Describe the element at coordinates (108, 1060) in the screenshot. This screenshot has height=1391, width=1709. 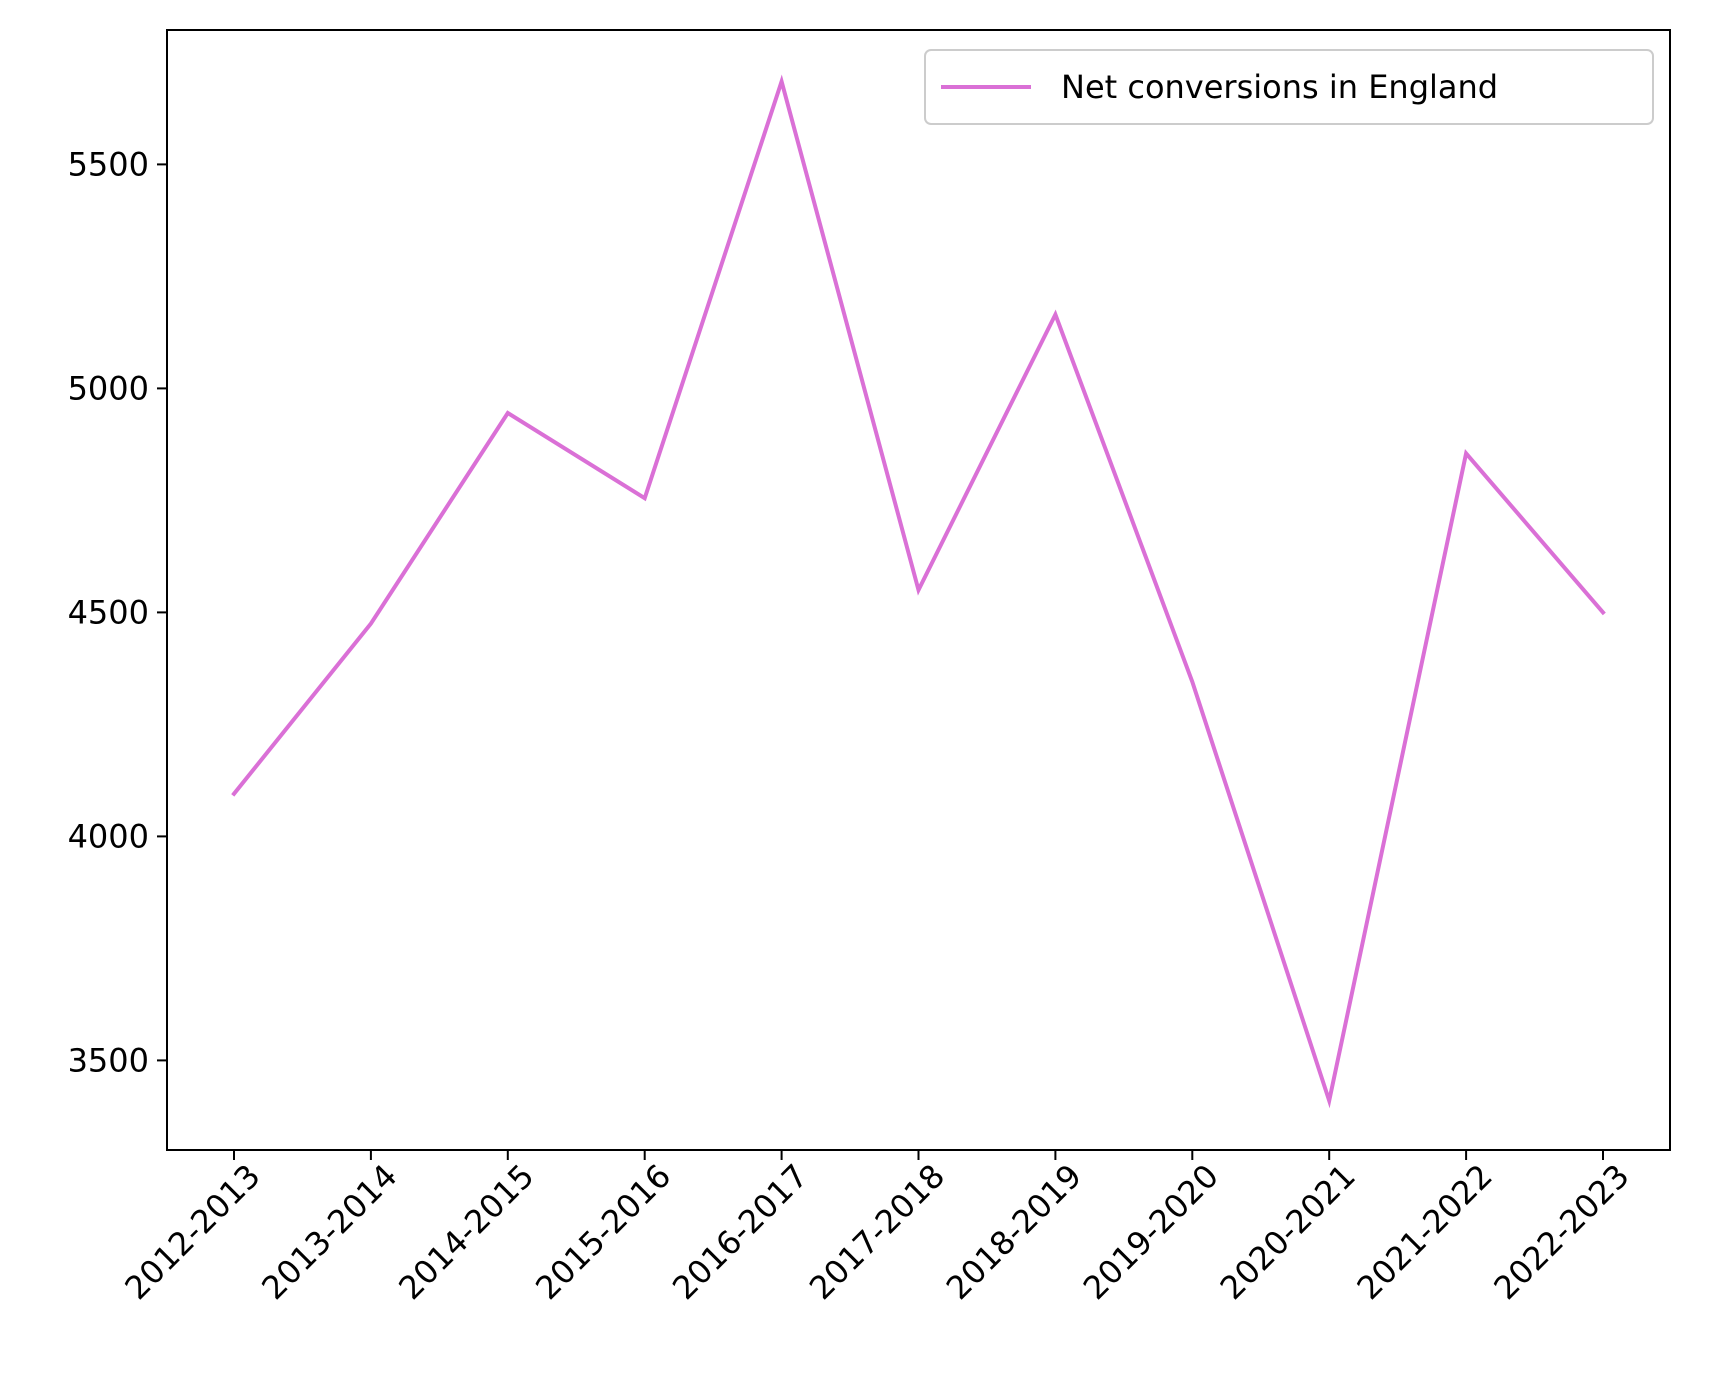
I see `y-tick-label-3500: 3500` at that location.